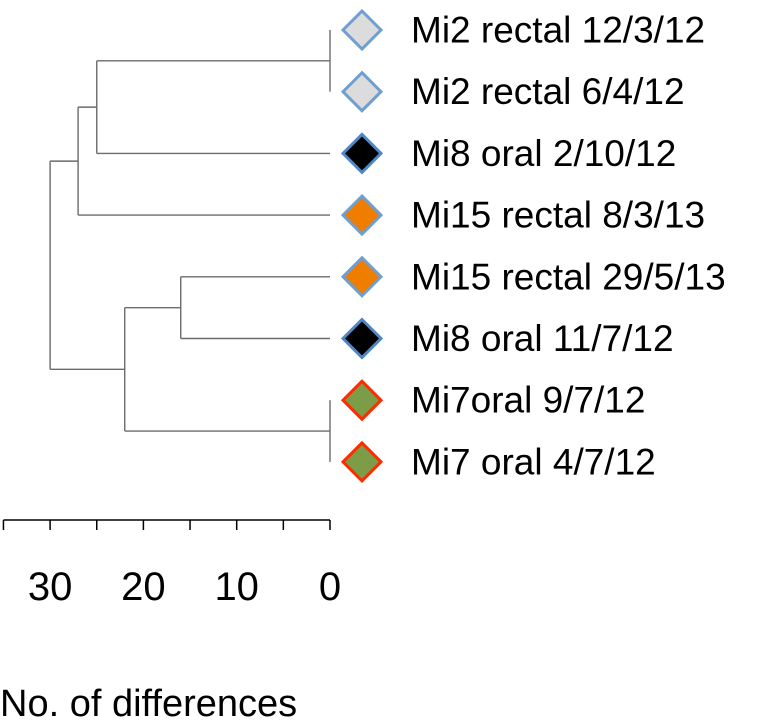 Image resolution: width=769 pixels, height=722 pixels. What do you see at coordinates (533, 461) in the screenshot?
I see `leaf-label: Mi7 oral 4/7/12` at bounding box center [533, 461].